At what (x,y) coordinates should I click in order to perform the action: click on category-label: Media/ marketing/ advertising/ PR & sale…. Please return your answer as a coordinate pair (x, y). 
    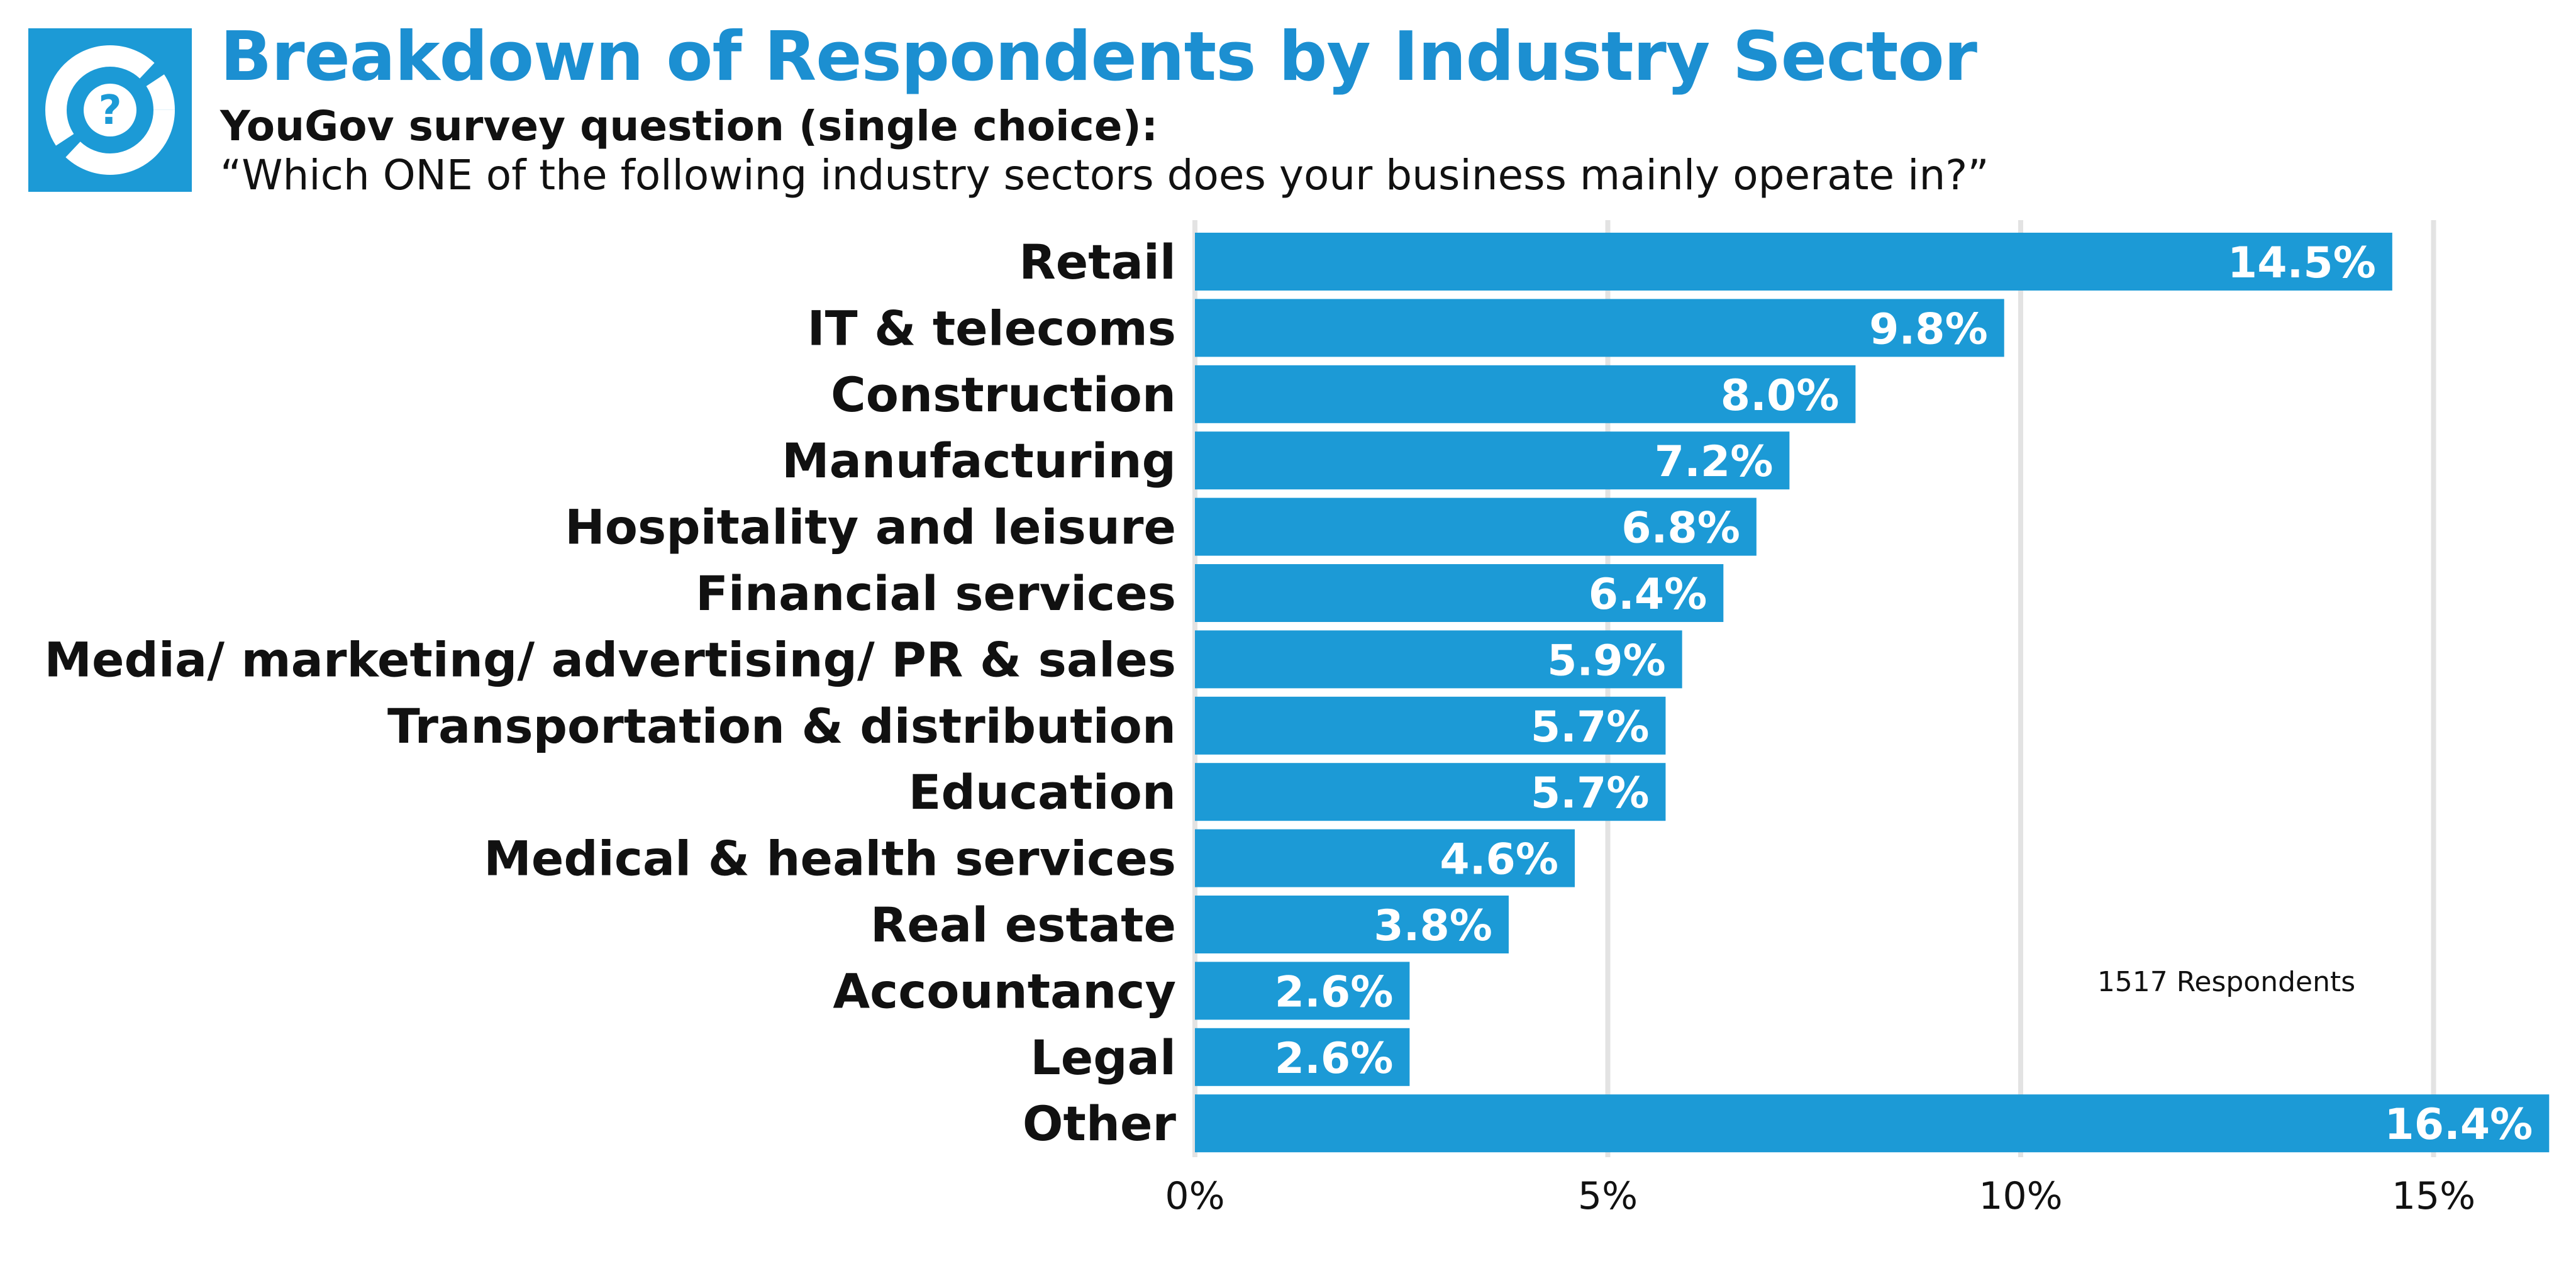
    Looking at the image, I should click on (610, 659).